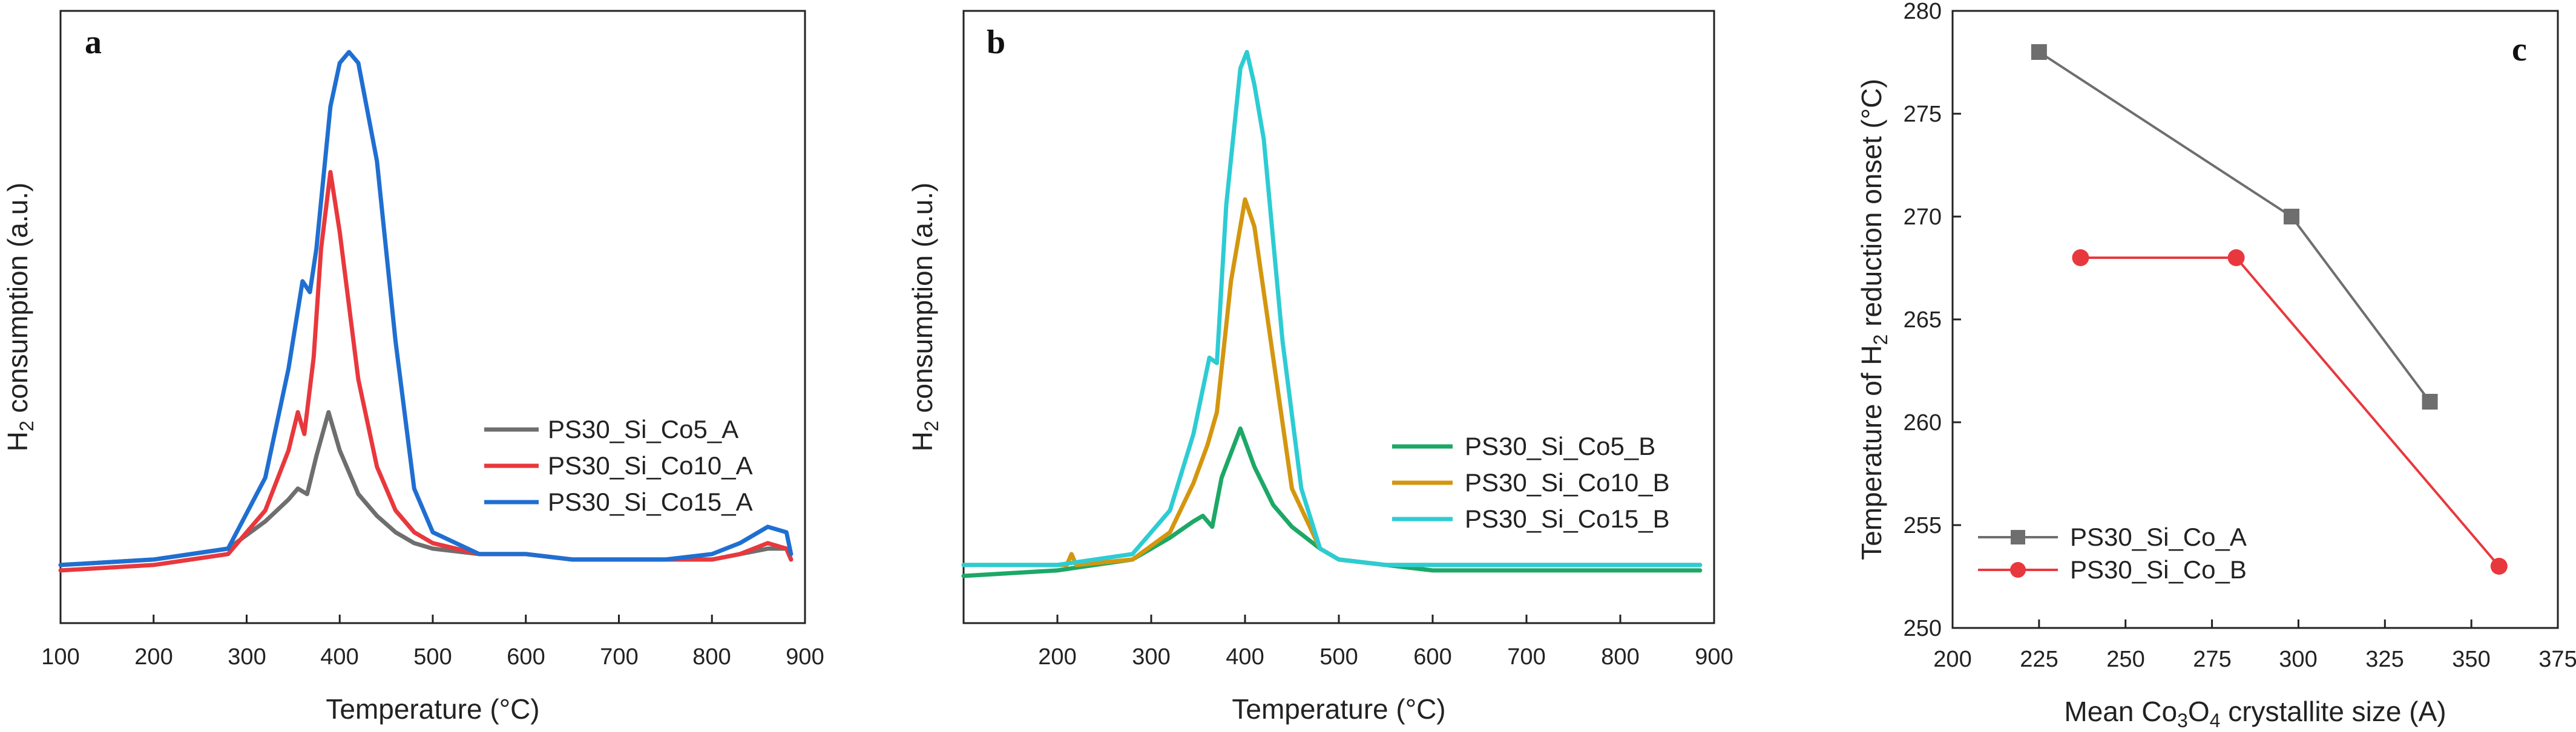 This screenshot has width=2576, height=732. I want to click on panel-b-x-tick-labels: 200 300 400 500 600 700 800 900, so click(1385, 657).